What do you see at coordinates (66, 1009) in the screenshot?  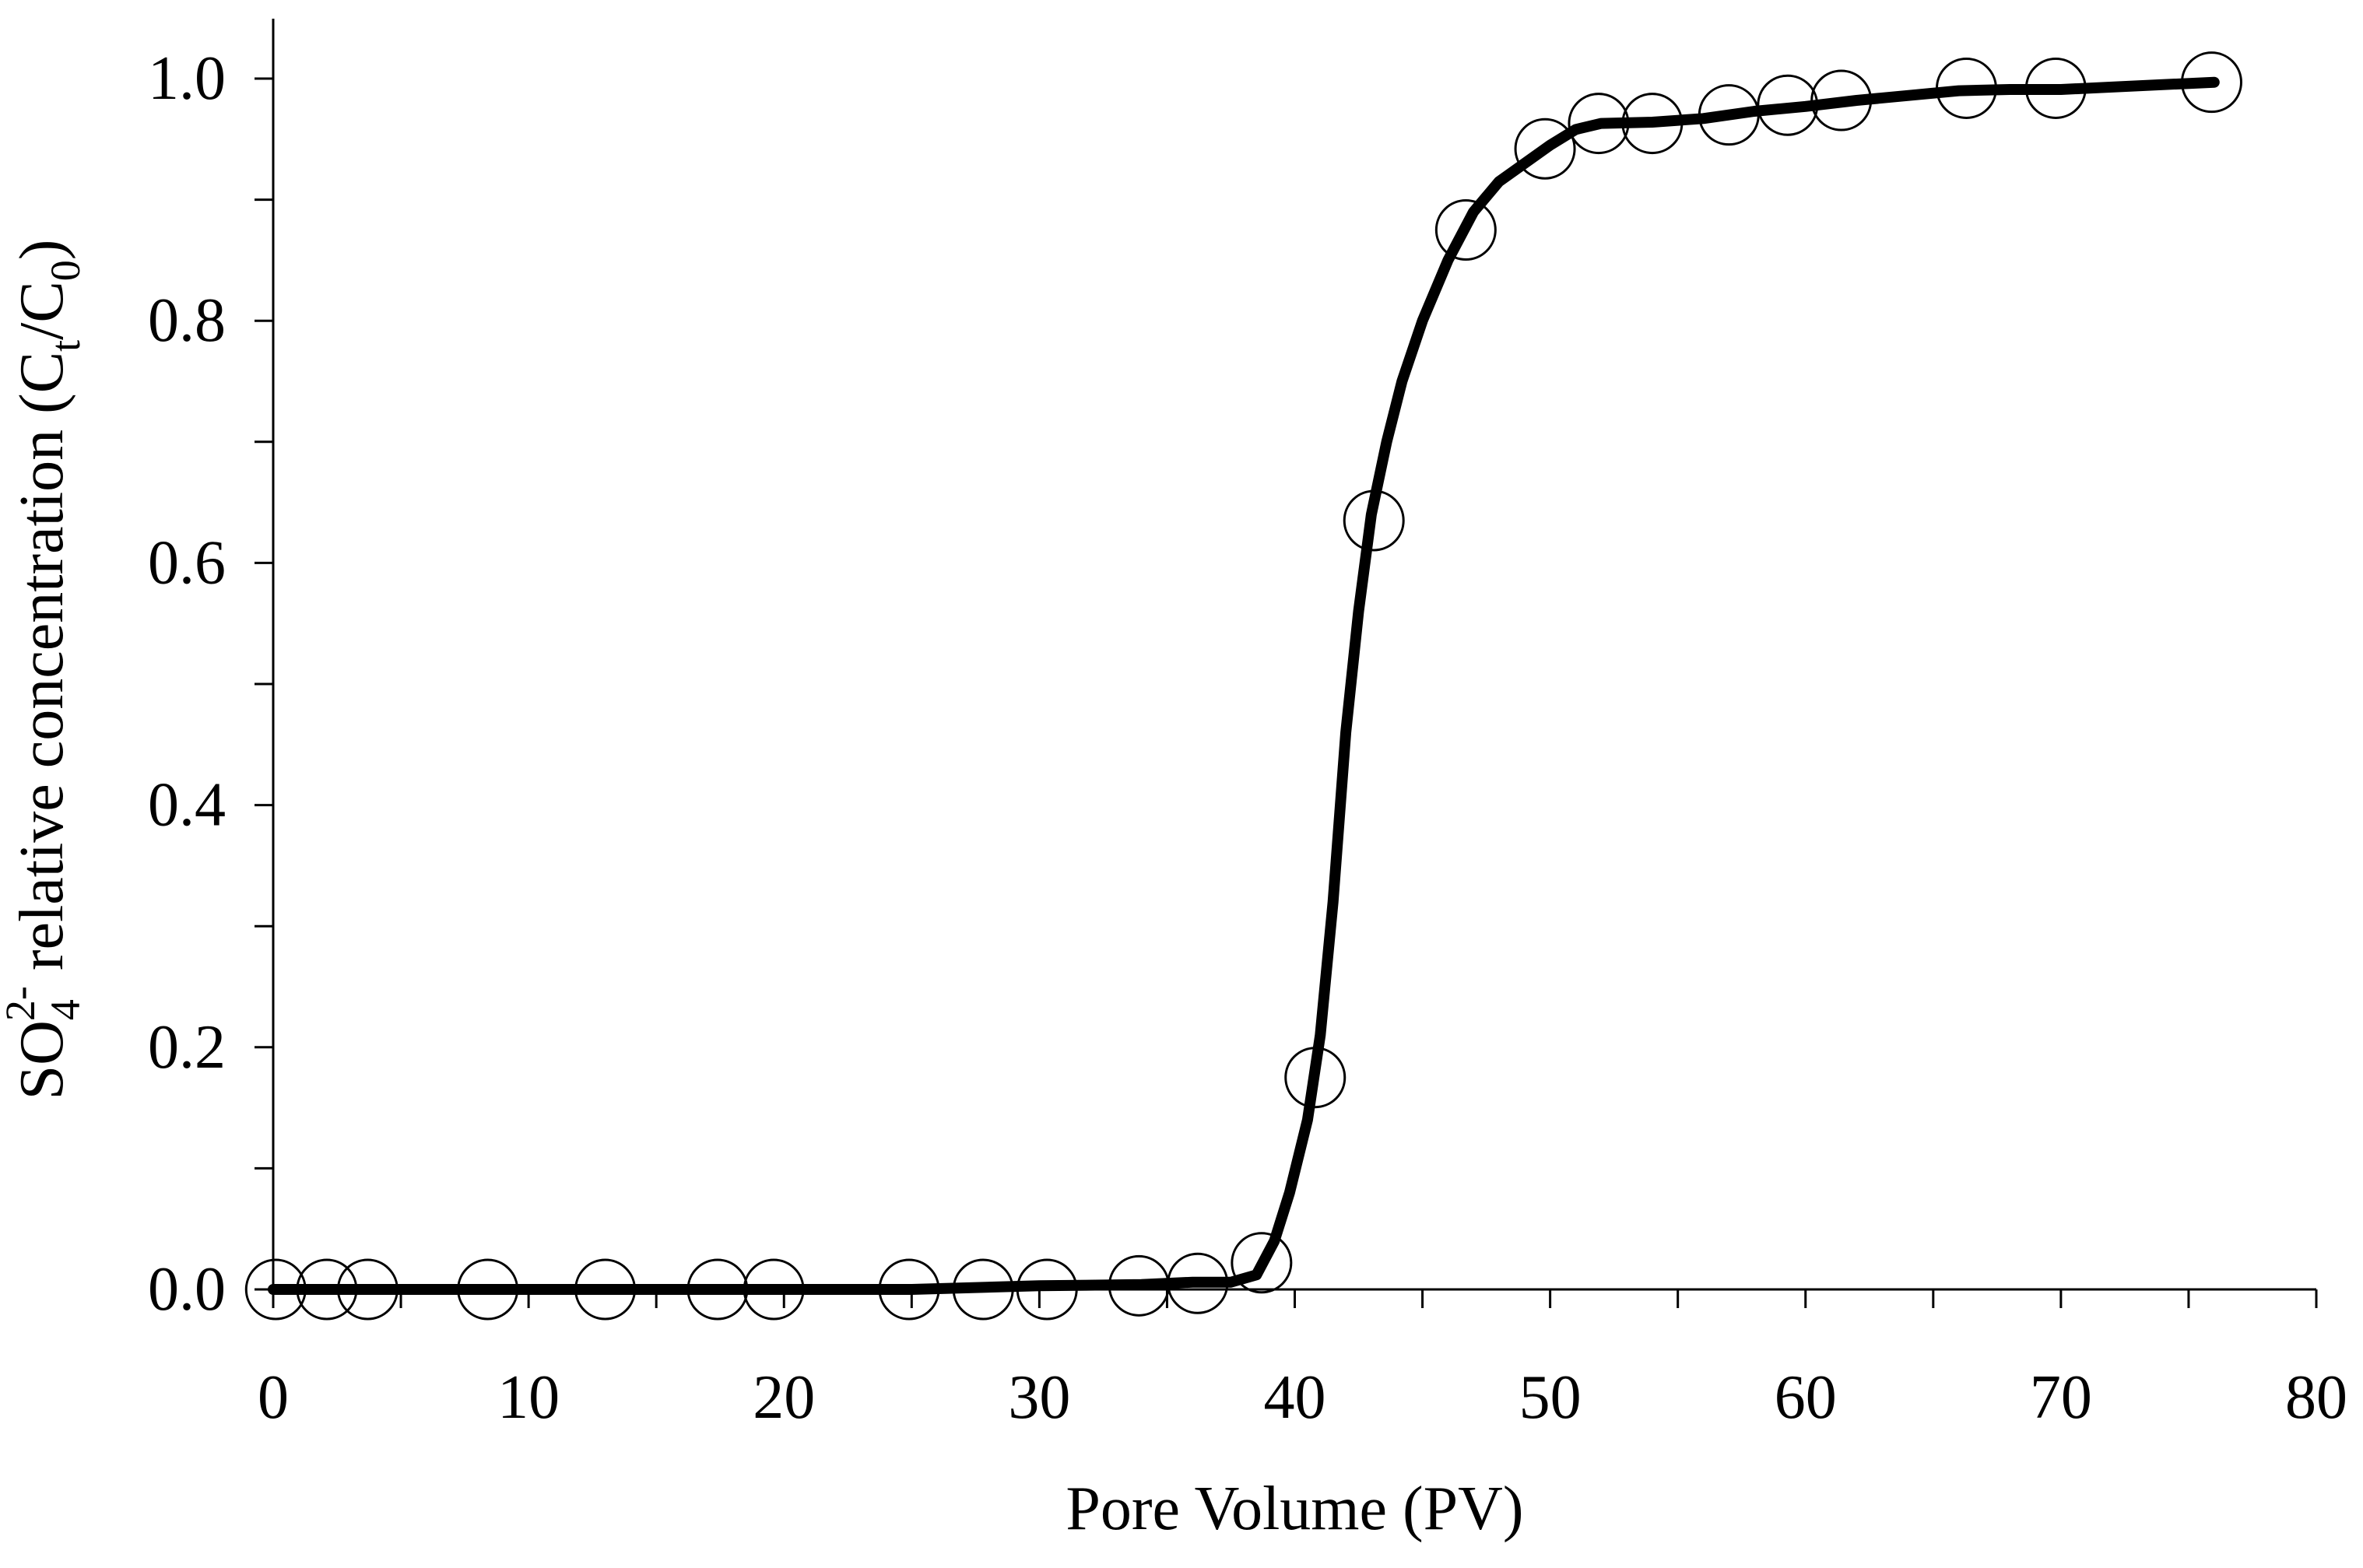 I see `y-axis-label-sub1: 4` at bounding box center [66, 1009].